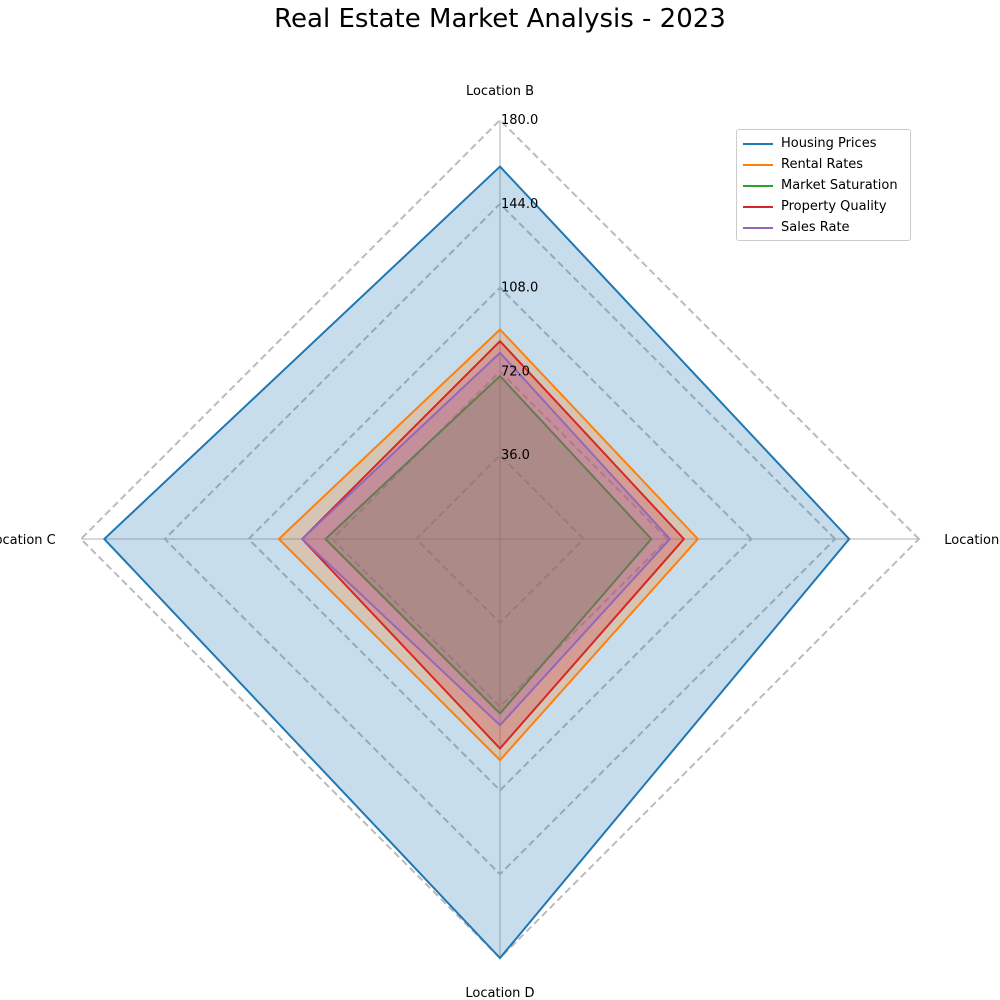 This screenshot has height=1000, width=1000. I want to click on legend-item: Property Quality, so click(823, 206).